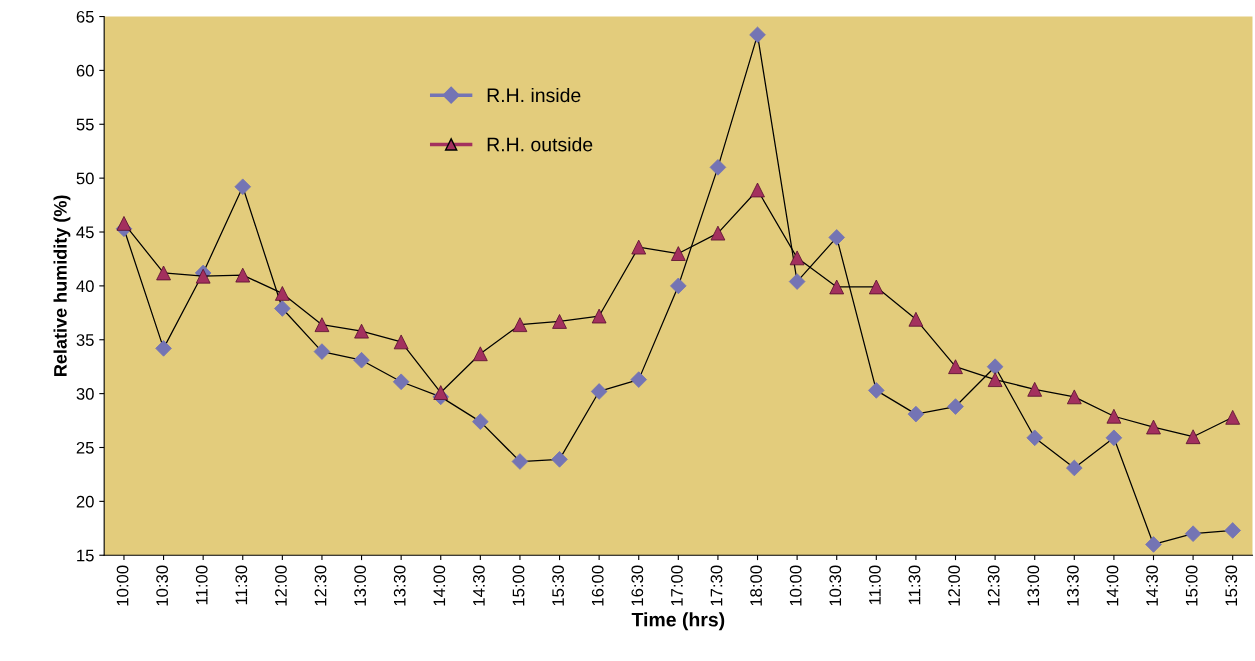  I want to click on y-tick-label: 35, so click(85, 340).